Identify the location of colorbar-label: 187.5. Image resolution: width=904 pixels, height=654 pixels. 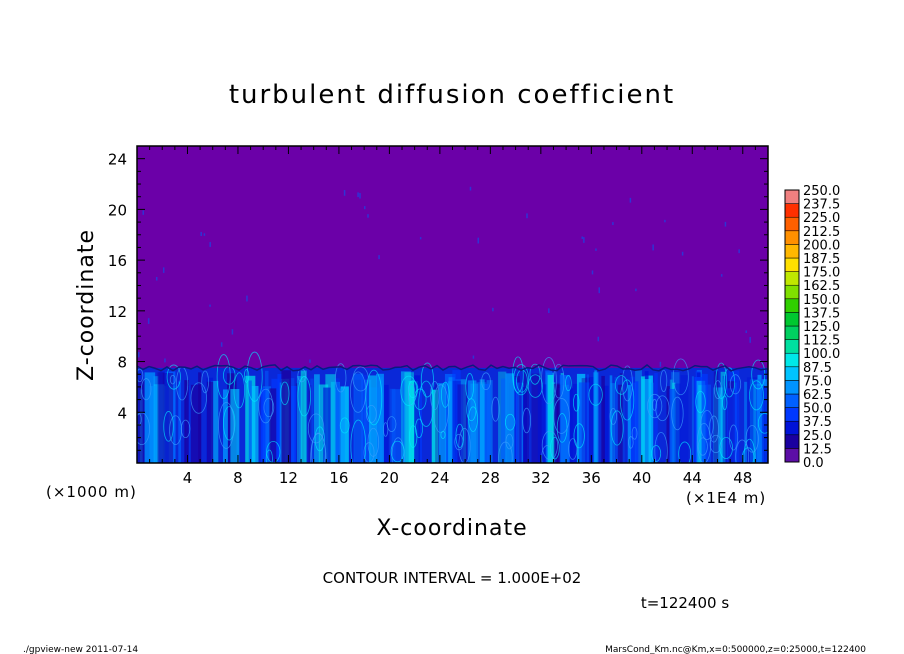
(821, 259).